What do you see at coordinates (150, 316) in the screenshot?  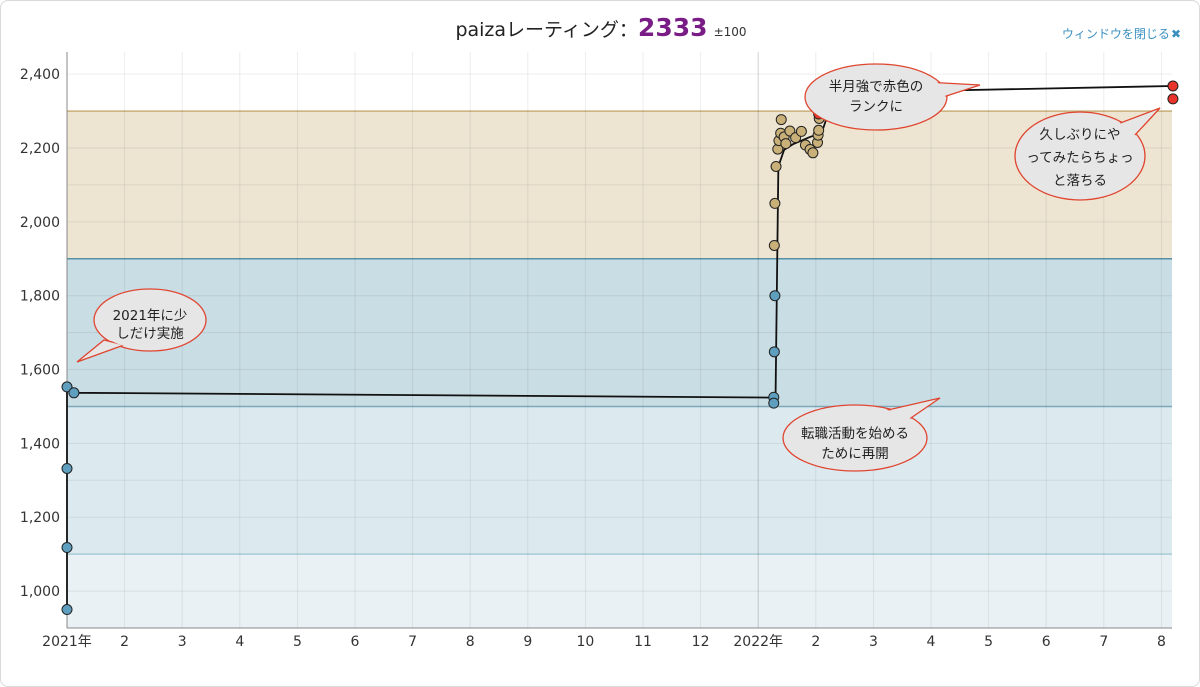 I see `callout-text: 2021年に少` at bounding box center [150, 316].